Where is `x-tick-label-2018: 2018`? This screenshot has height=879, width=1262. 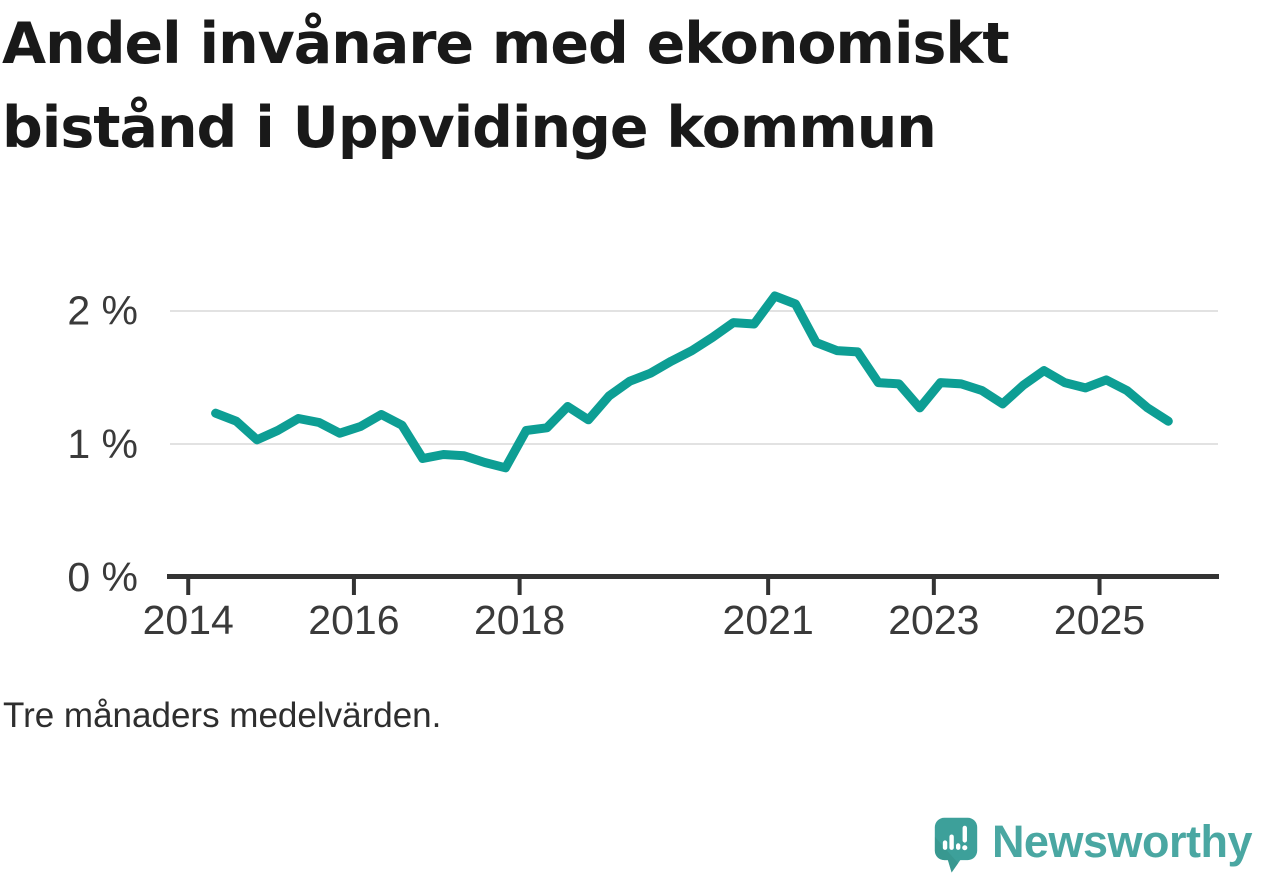 x-tick-label-2018: 2018 is located at coordinates (519, 620).